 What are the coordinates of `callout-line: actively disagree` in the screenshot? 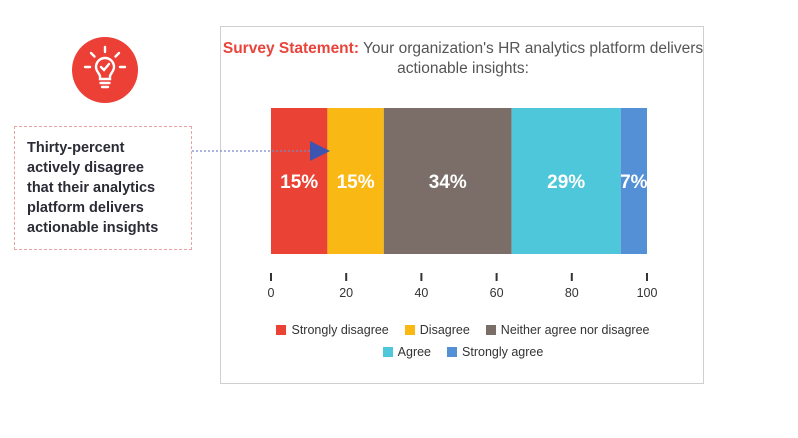 It's located at (85, 168).